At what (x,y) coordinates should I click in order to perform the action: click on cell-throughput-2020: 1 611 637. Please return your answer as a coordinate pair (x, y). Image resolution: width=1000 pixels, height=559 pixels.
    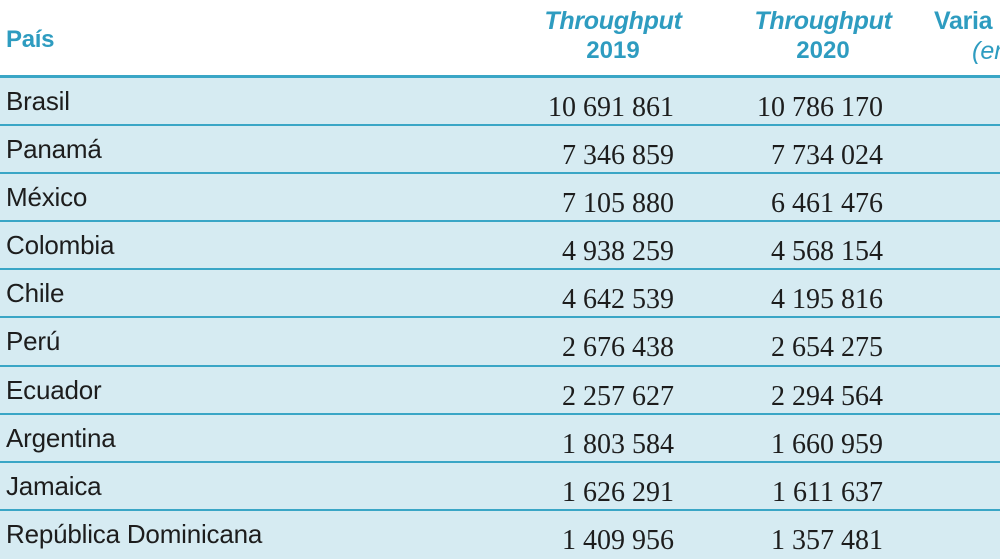
    Looking at the image, I should click on (827, 492).